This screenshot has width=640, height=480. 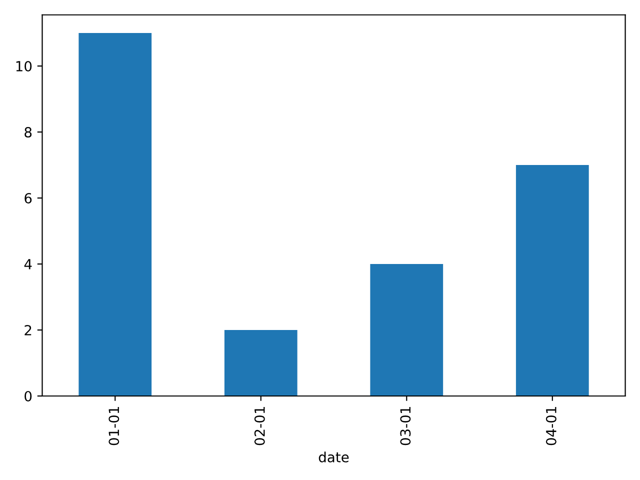 What do you see at coordinates (114, 426) in the screenshot?
I see `x-tick-label: 01-01` at bounding box center [114, 426].